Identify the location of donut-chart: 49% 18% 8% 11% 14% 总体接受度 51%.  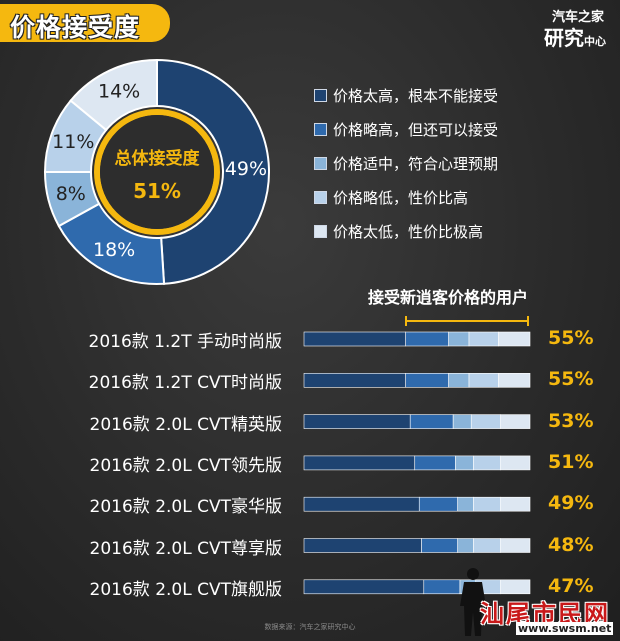
(156, 171).